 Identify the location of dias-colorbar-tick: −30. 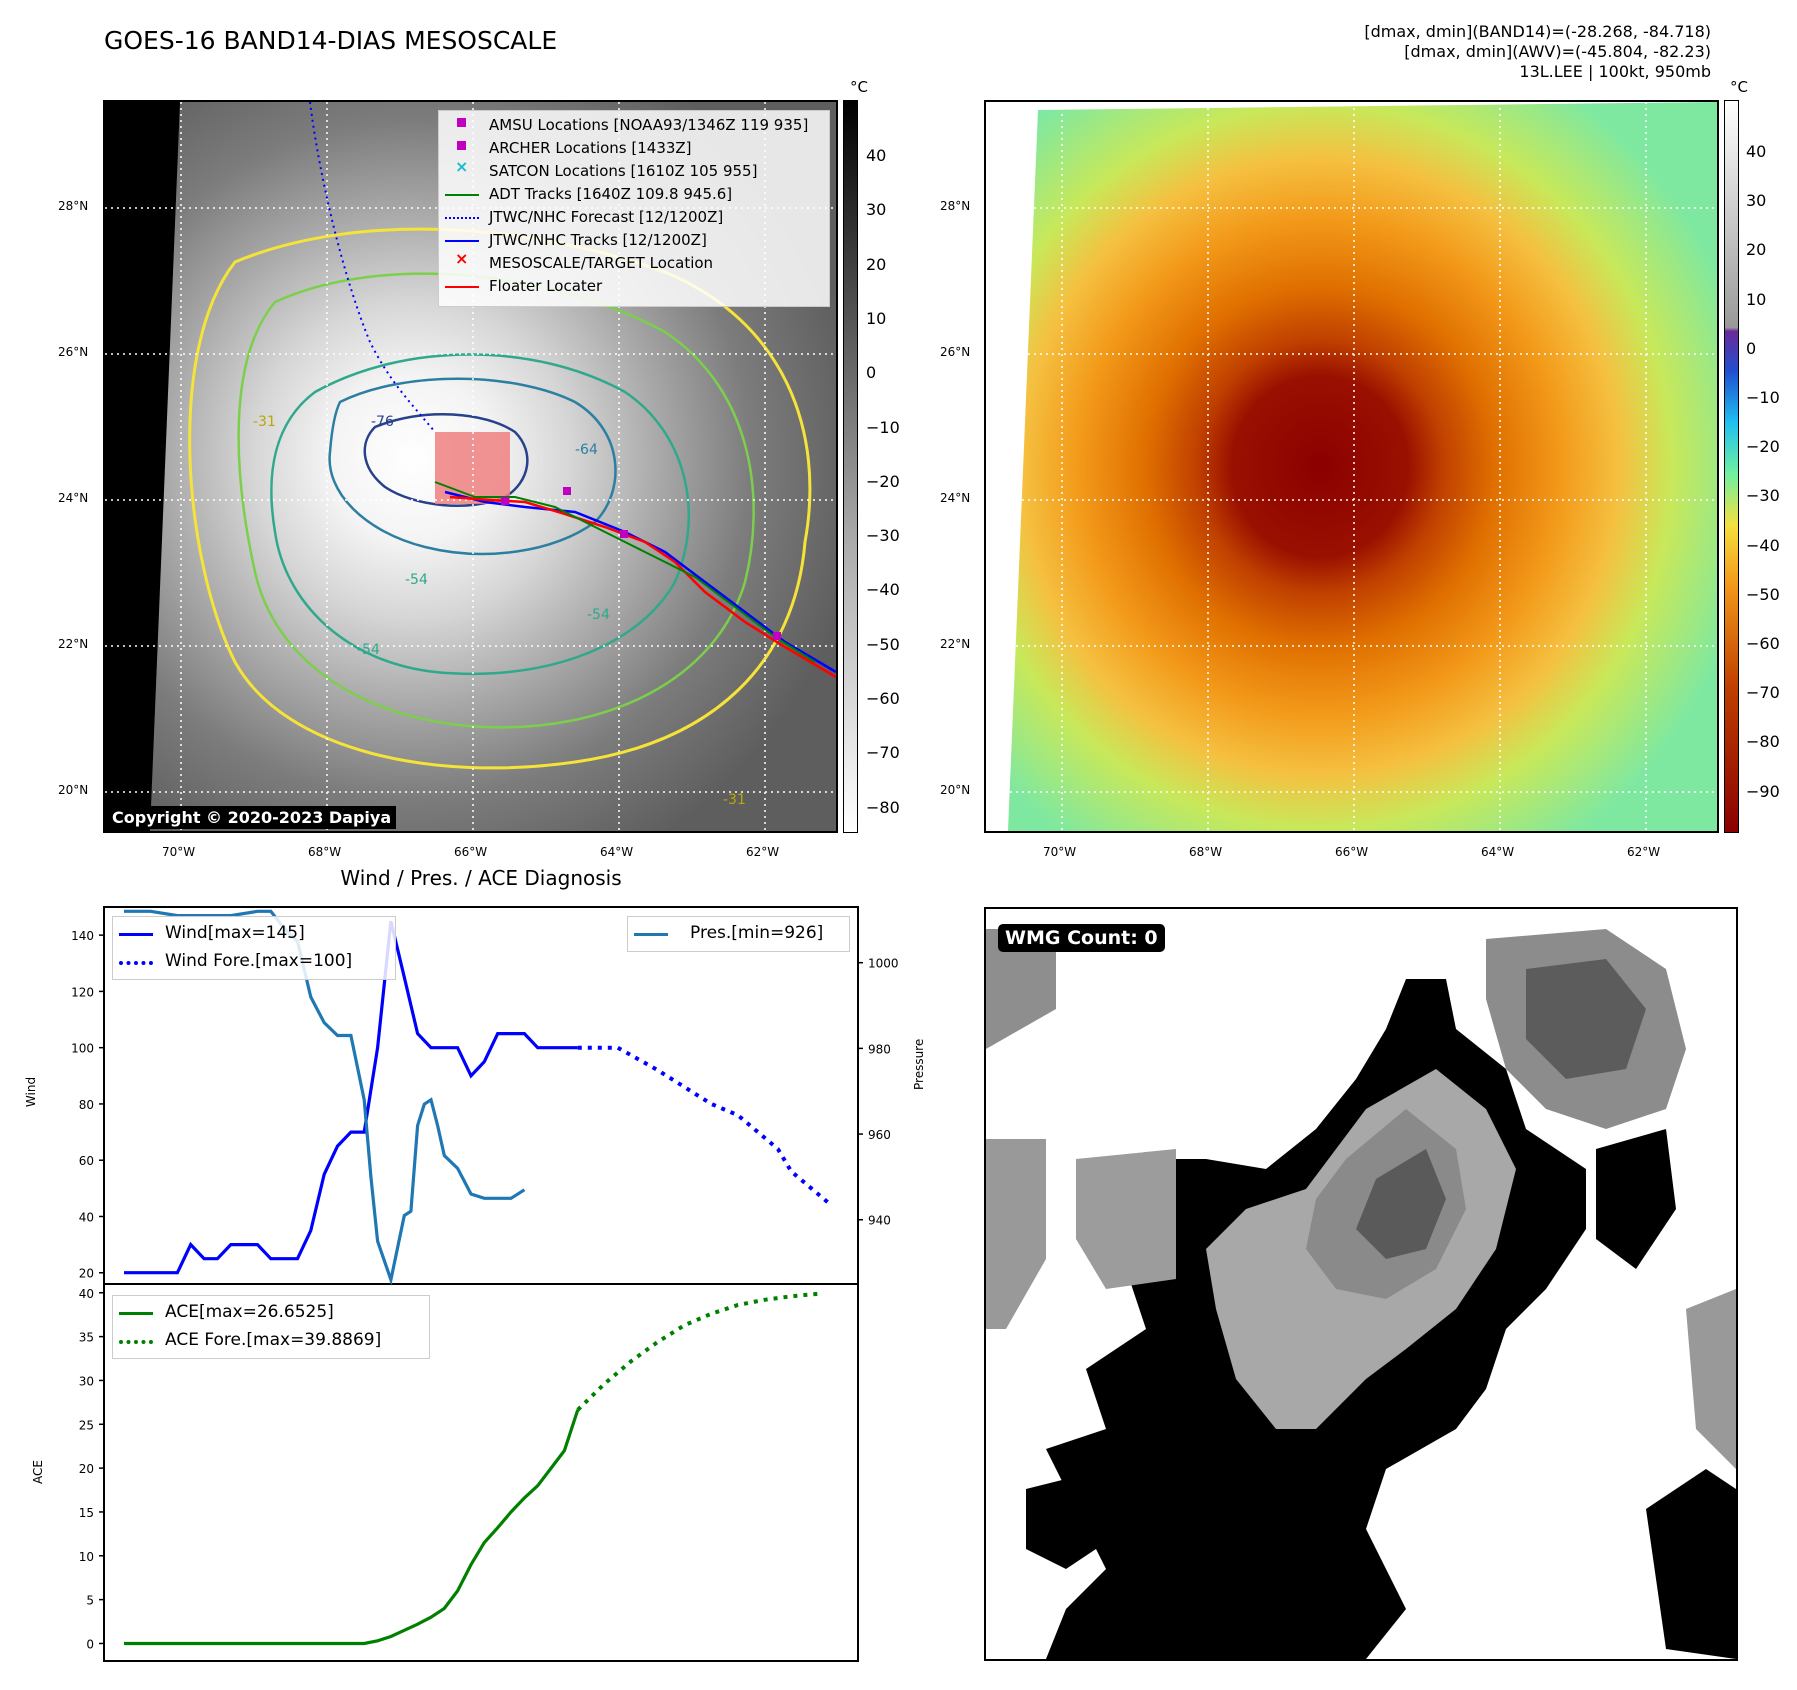
(1763, 496).